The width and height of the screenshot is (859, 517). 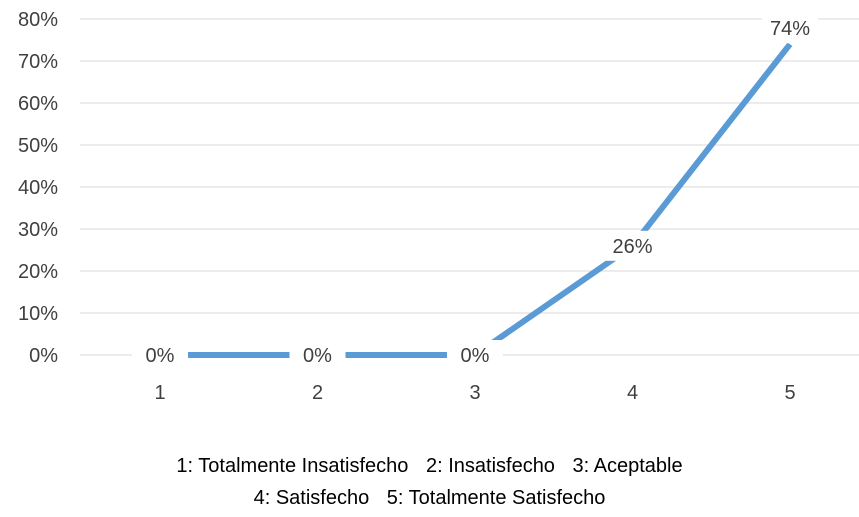 What do you see at coordinates (38, 314) in the screenshot?
I see `y-tick-label: 10%` at bounding box center [38, 314].